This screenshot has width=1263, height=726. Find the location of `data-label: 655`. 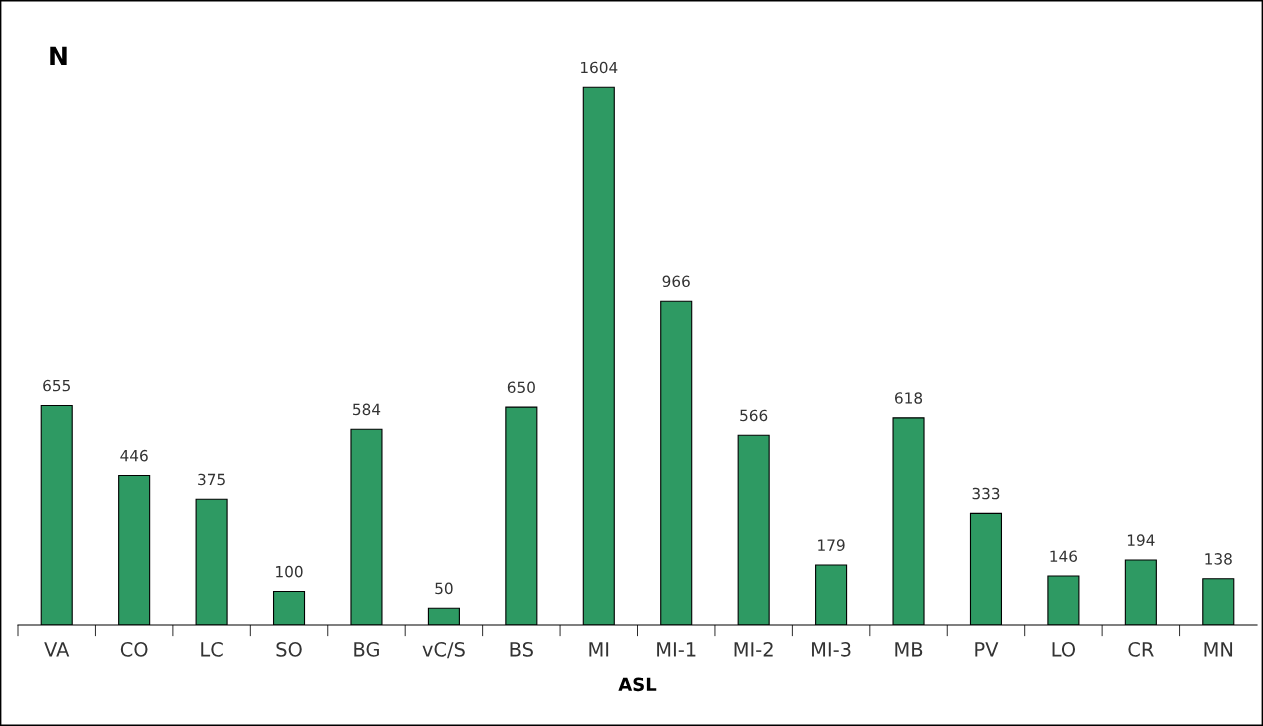

data-label: 655 is located at coordinates (56, 385).